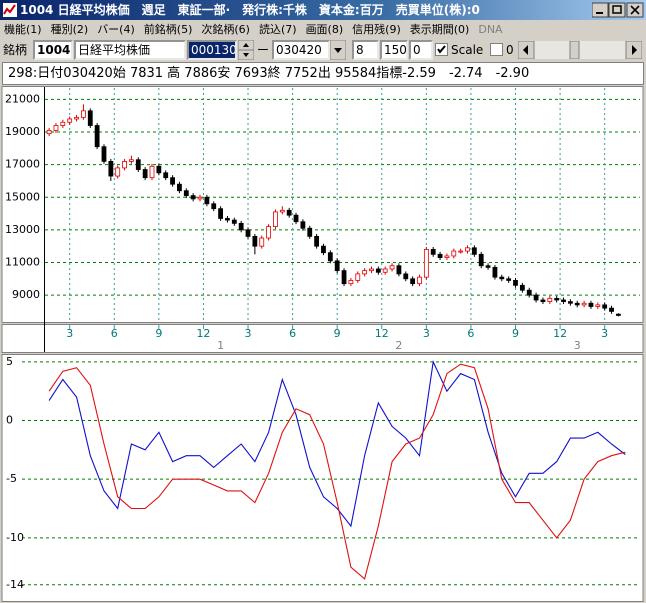  What do you see at coordinates (398, 345) in the screenshot?
I see `year-label: 2` at bounding box center [398, 345].